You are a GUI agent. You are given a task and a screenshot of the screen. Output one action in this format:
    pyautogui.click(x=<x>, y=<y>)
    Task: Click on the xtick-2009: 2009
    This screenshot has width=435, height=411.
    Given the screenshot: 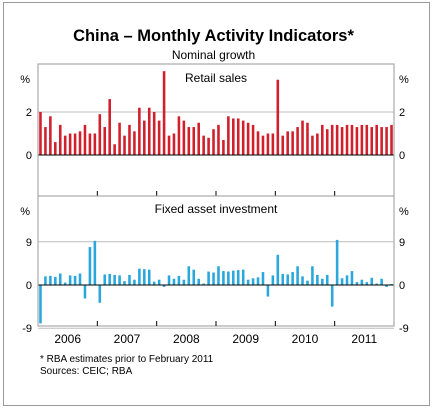 What is the action you would take?
    pyautogui.click(x=245, y=339)
    